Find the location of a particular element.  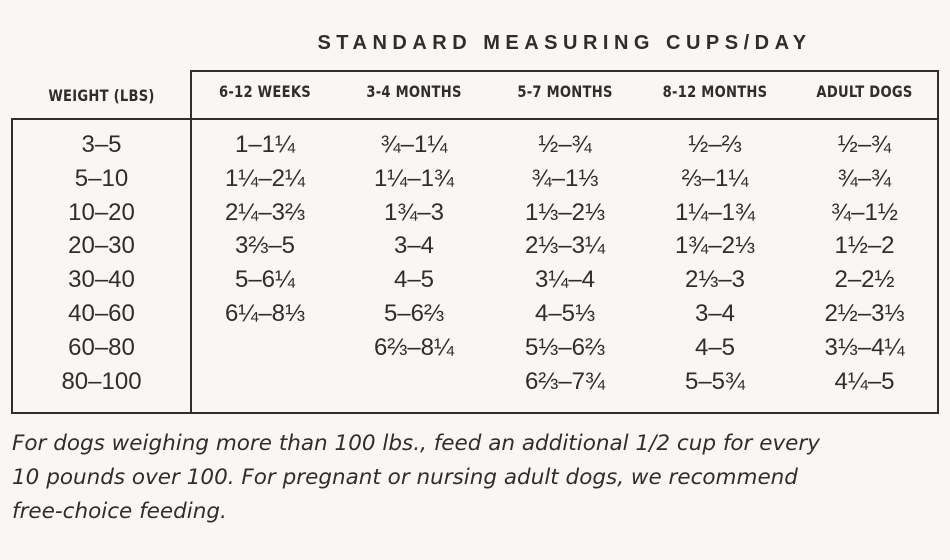

cups-cell: ½–⅔ is located at coordinates (715, 144).